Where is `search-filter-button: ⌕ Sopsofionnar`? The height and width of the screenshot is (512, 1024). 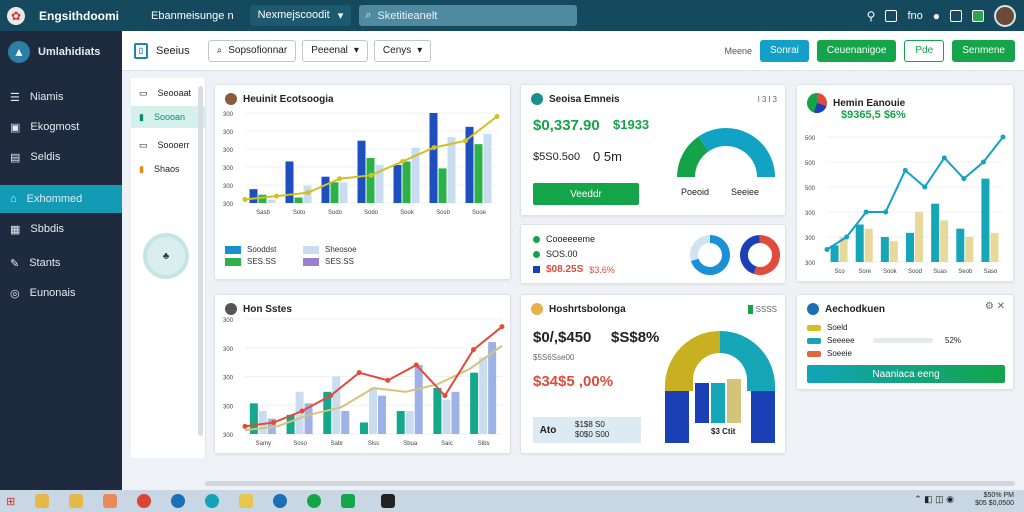 search-filter-button: ⌕ Sopsofionnar is located at coordinates (252, 50).